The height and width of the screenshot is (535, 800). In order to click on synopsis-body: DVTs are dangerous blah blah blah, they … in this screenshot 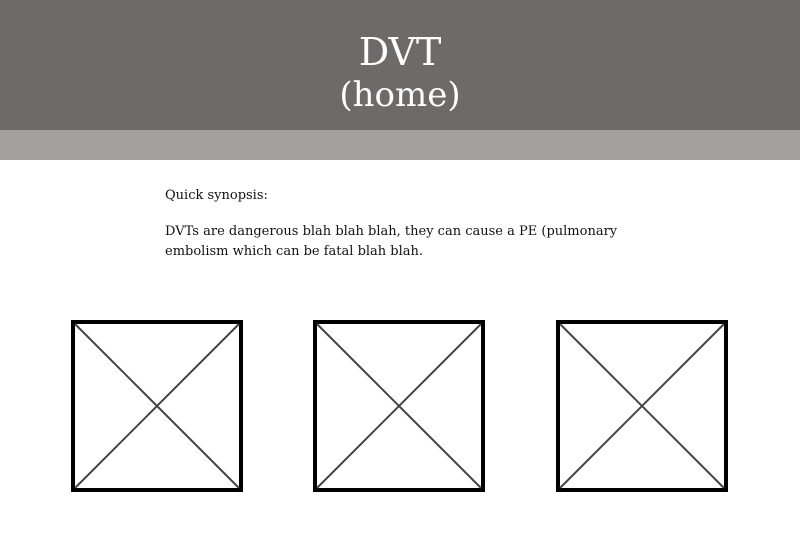, I will do `click(391, 241)`.